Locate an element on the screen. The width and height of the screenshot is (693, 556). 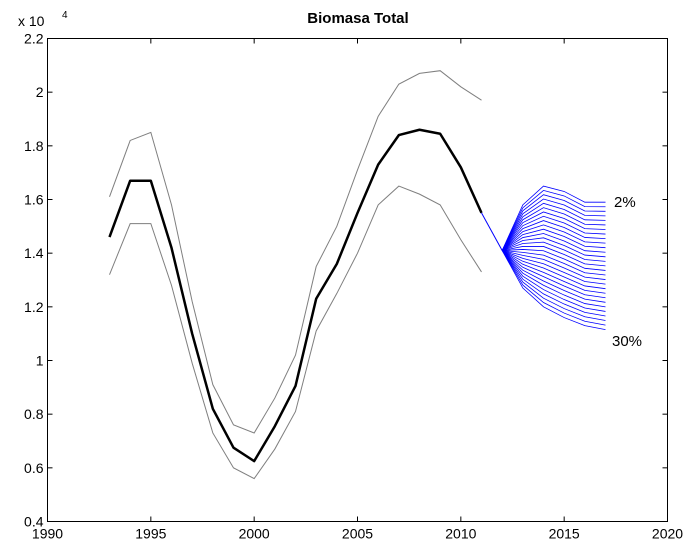
x-tick-label: 2000 is located at coordinates (254, 534).